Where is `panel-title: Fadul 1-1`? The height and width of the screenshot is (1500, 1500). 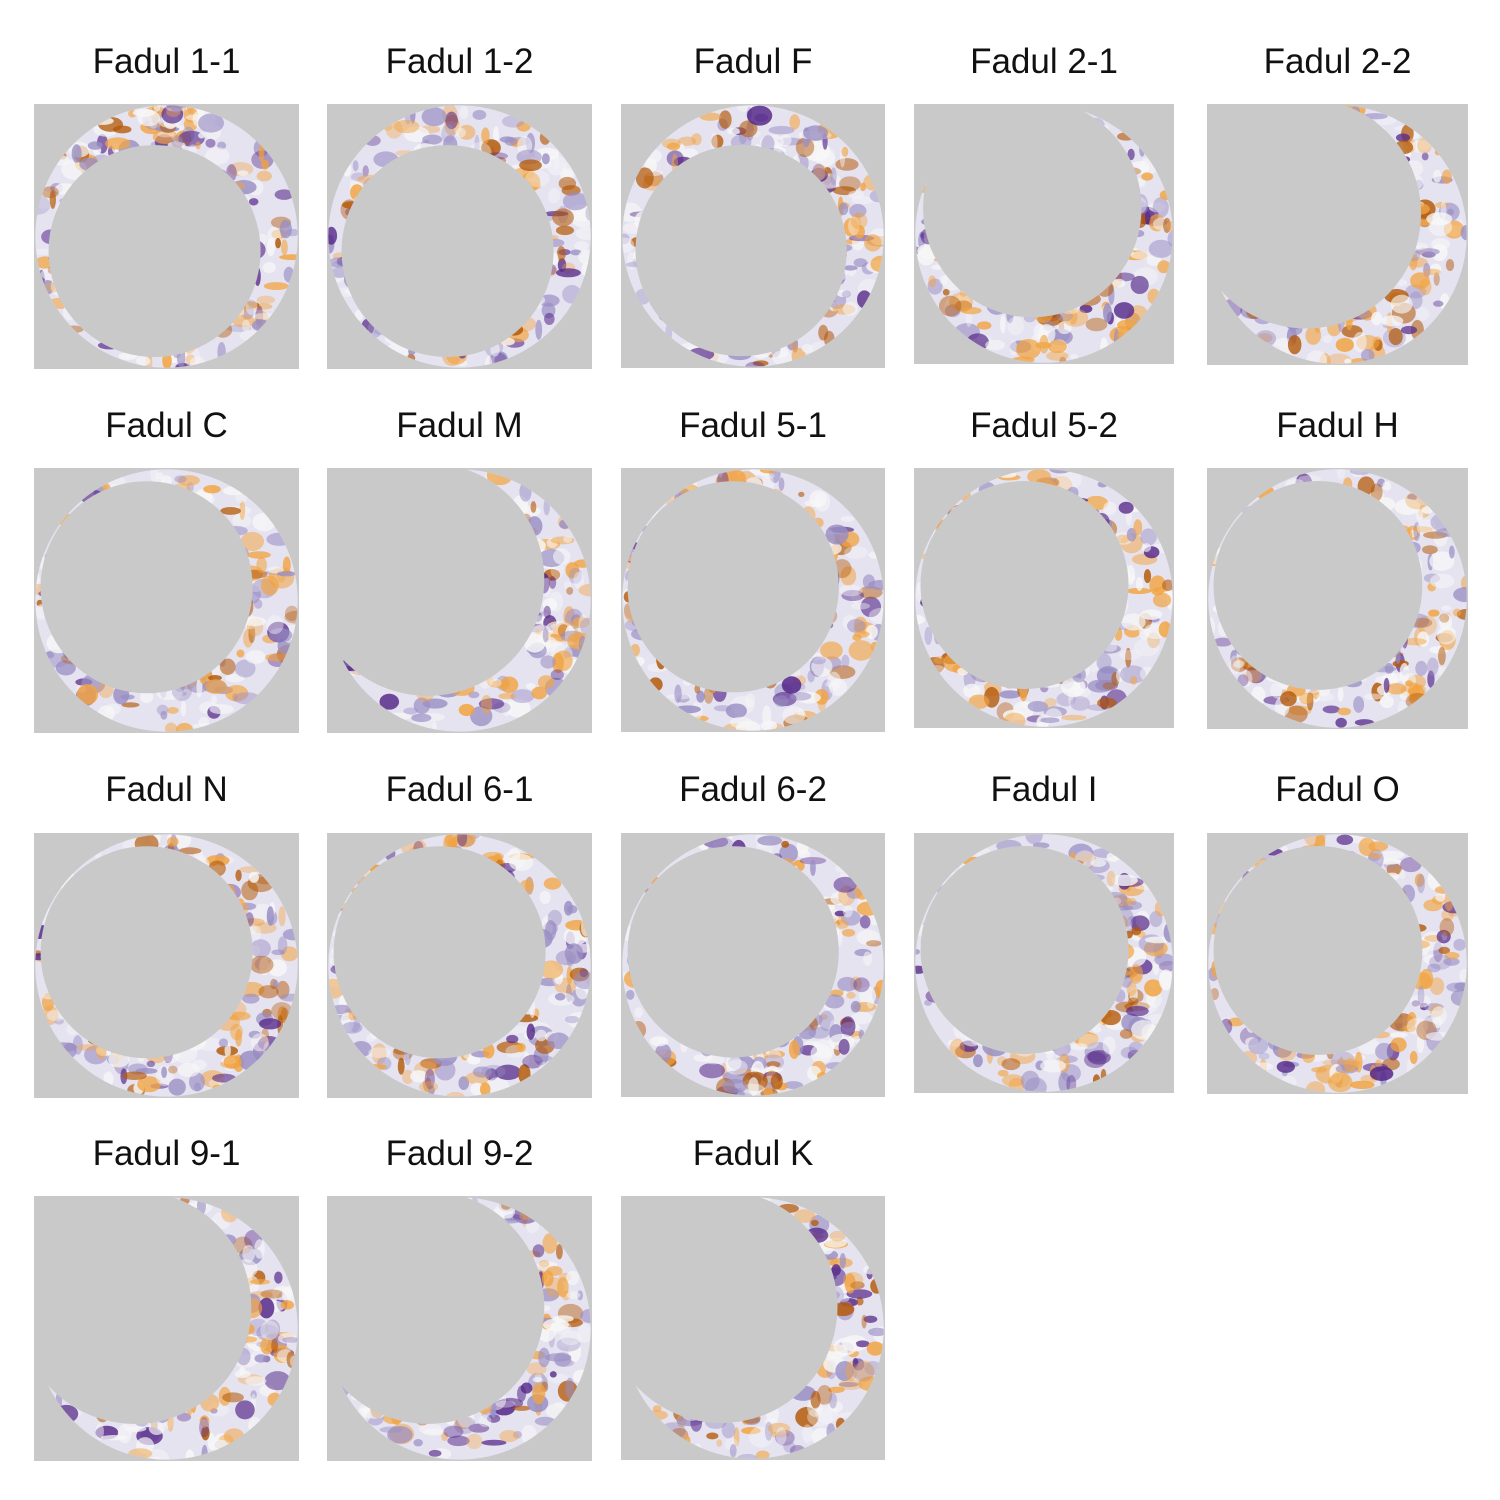 panel-title: Fadul 1-1 is located at coordinates (166, 61).